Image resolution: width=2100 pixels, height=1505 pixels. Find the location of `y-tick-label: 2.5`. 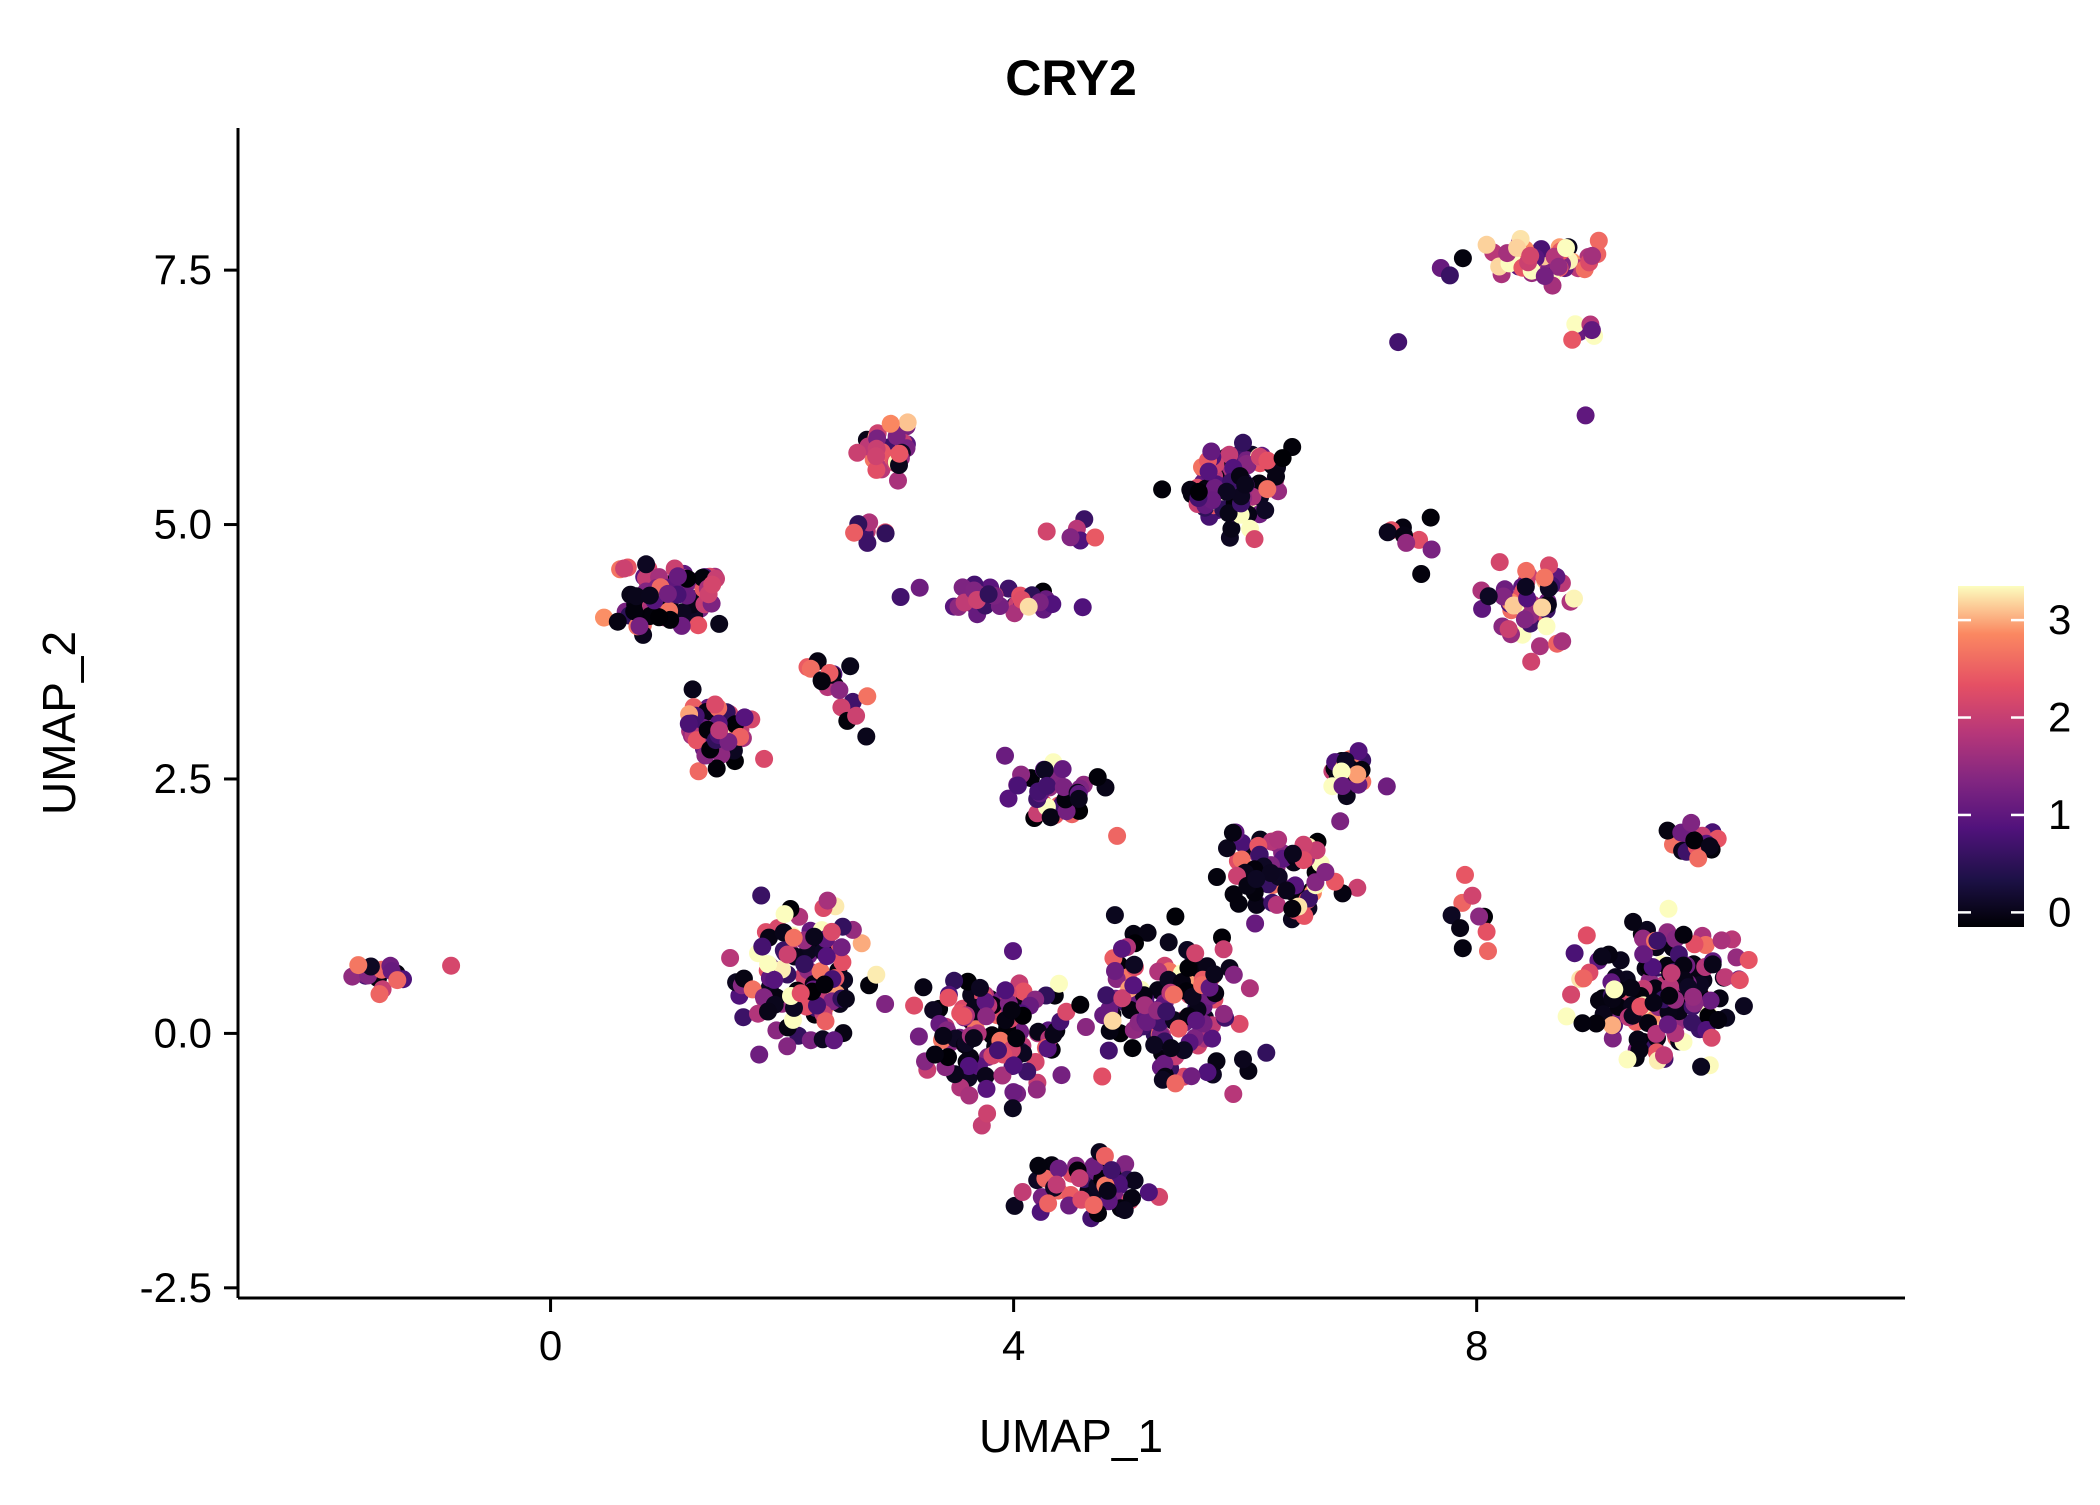

y-tick-label: 2.5 is located at coordinates (183, 778).